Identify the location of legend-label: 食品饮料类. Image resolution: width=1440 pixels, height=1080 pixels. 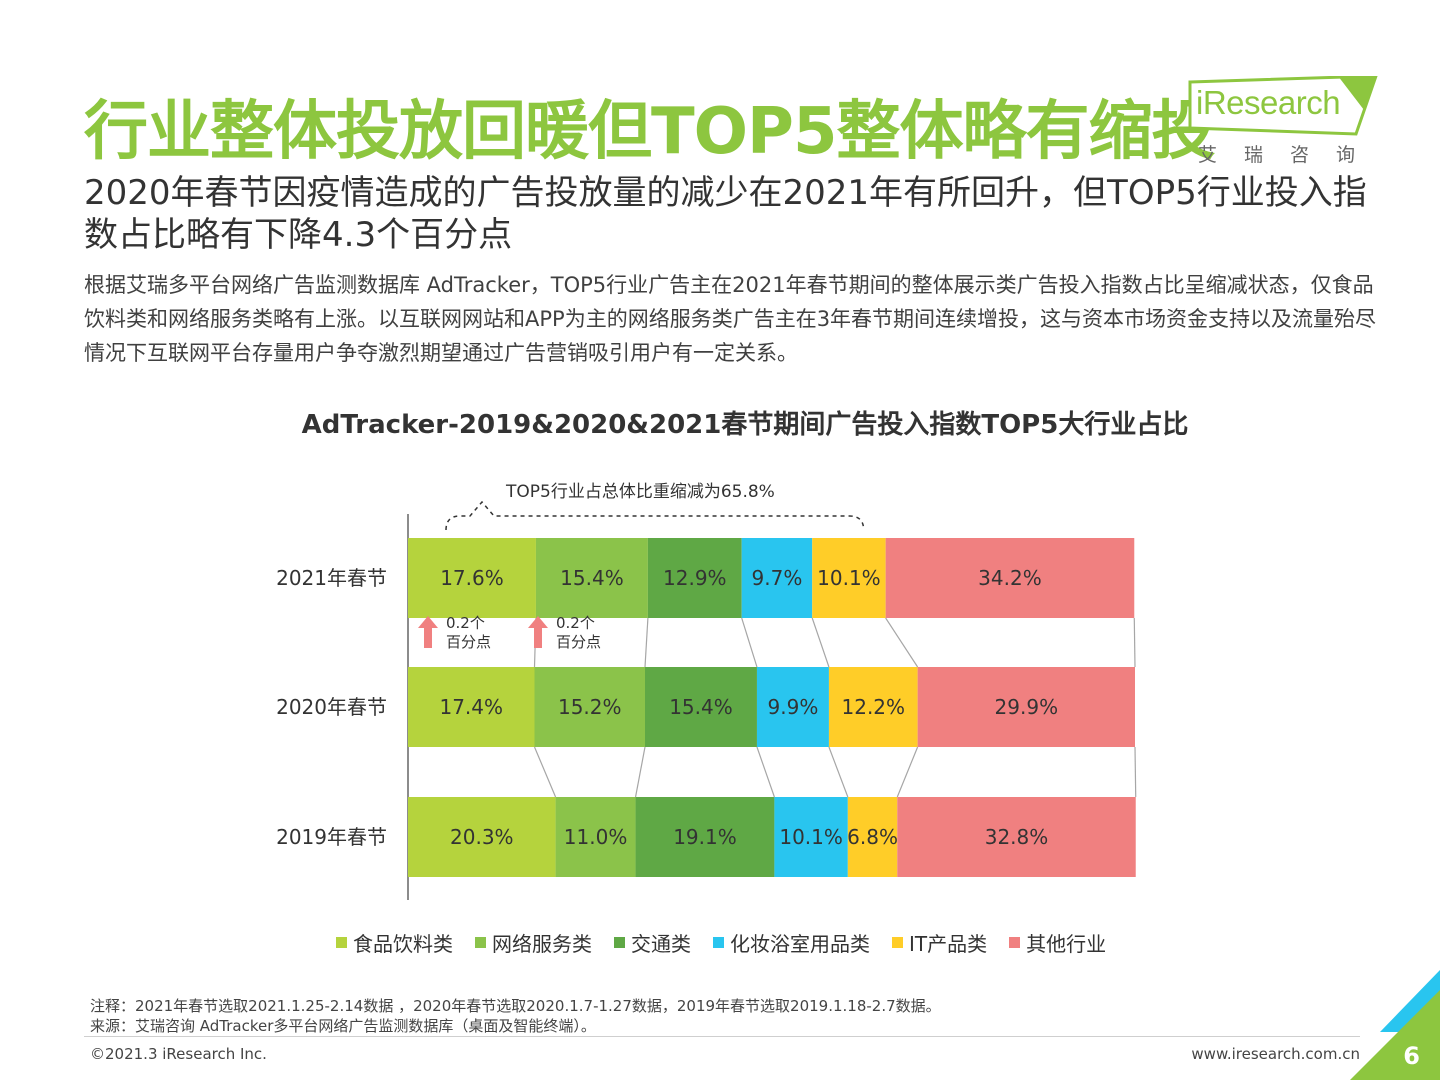
(403, 944).